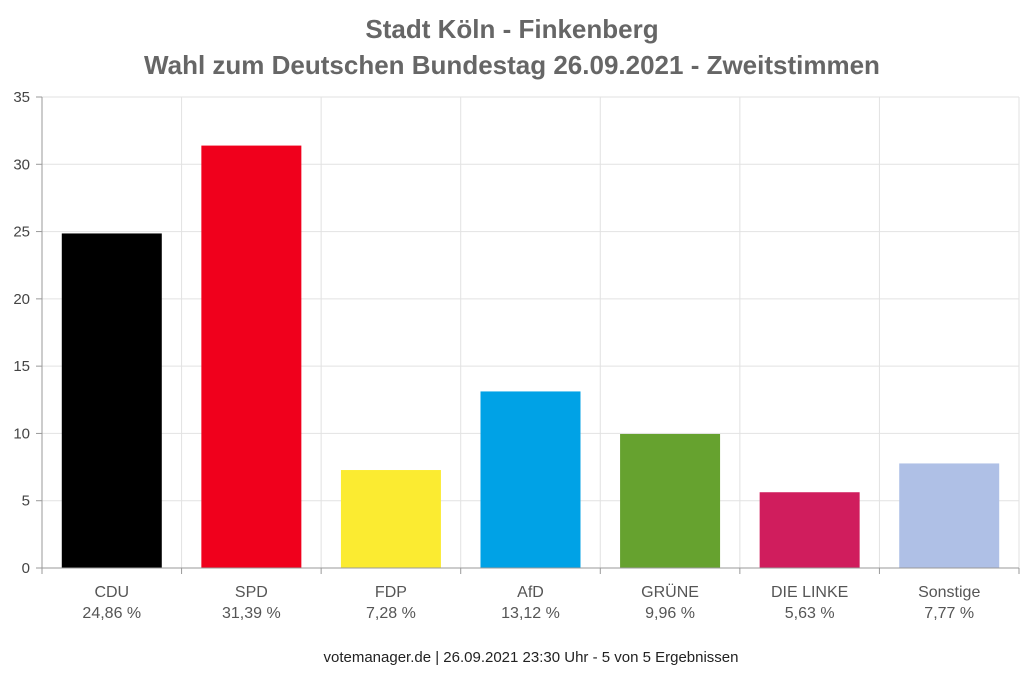 Image resolution: width=1024 pixels, height=673 pixels. I want to click on x-category-label: SPD, so click(251, 592).